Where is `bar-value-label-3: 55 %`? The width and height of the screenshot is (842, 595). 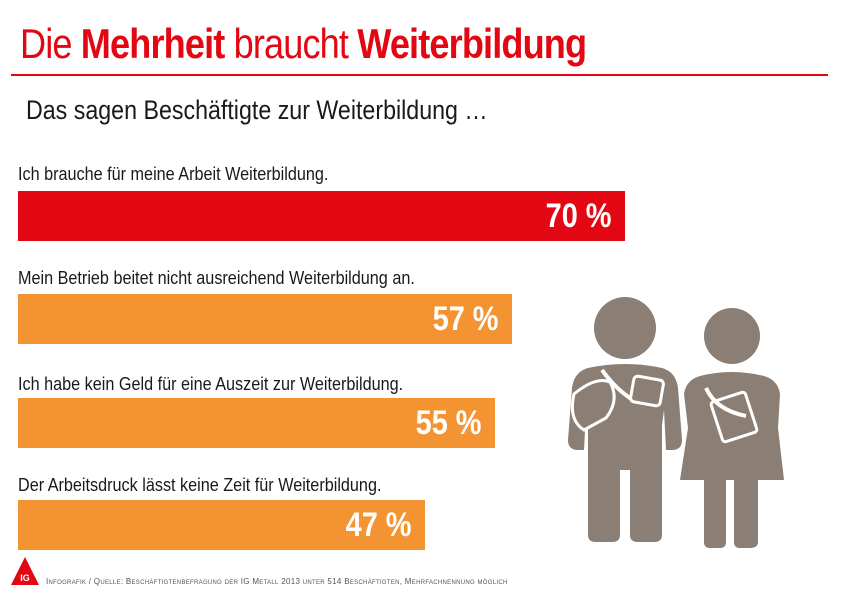 bar-value-label-3: 55 % is located at coordinates (448, 423).